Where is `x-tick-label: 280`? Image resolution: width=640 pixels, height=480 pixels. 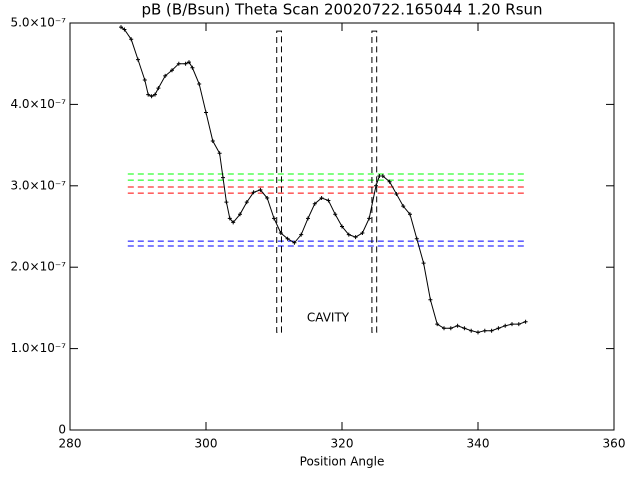 x-tick-label: 280 is located at coordinates (70, 444).